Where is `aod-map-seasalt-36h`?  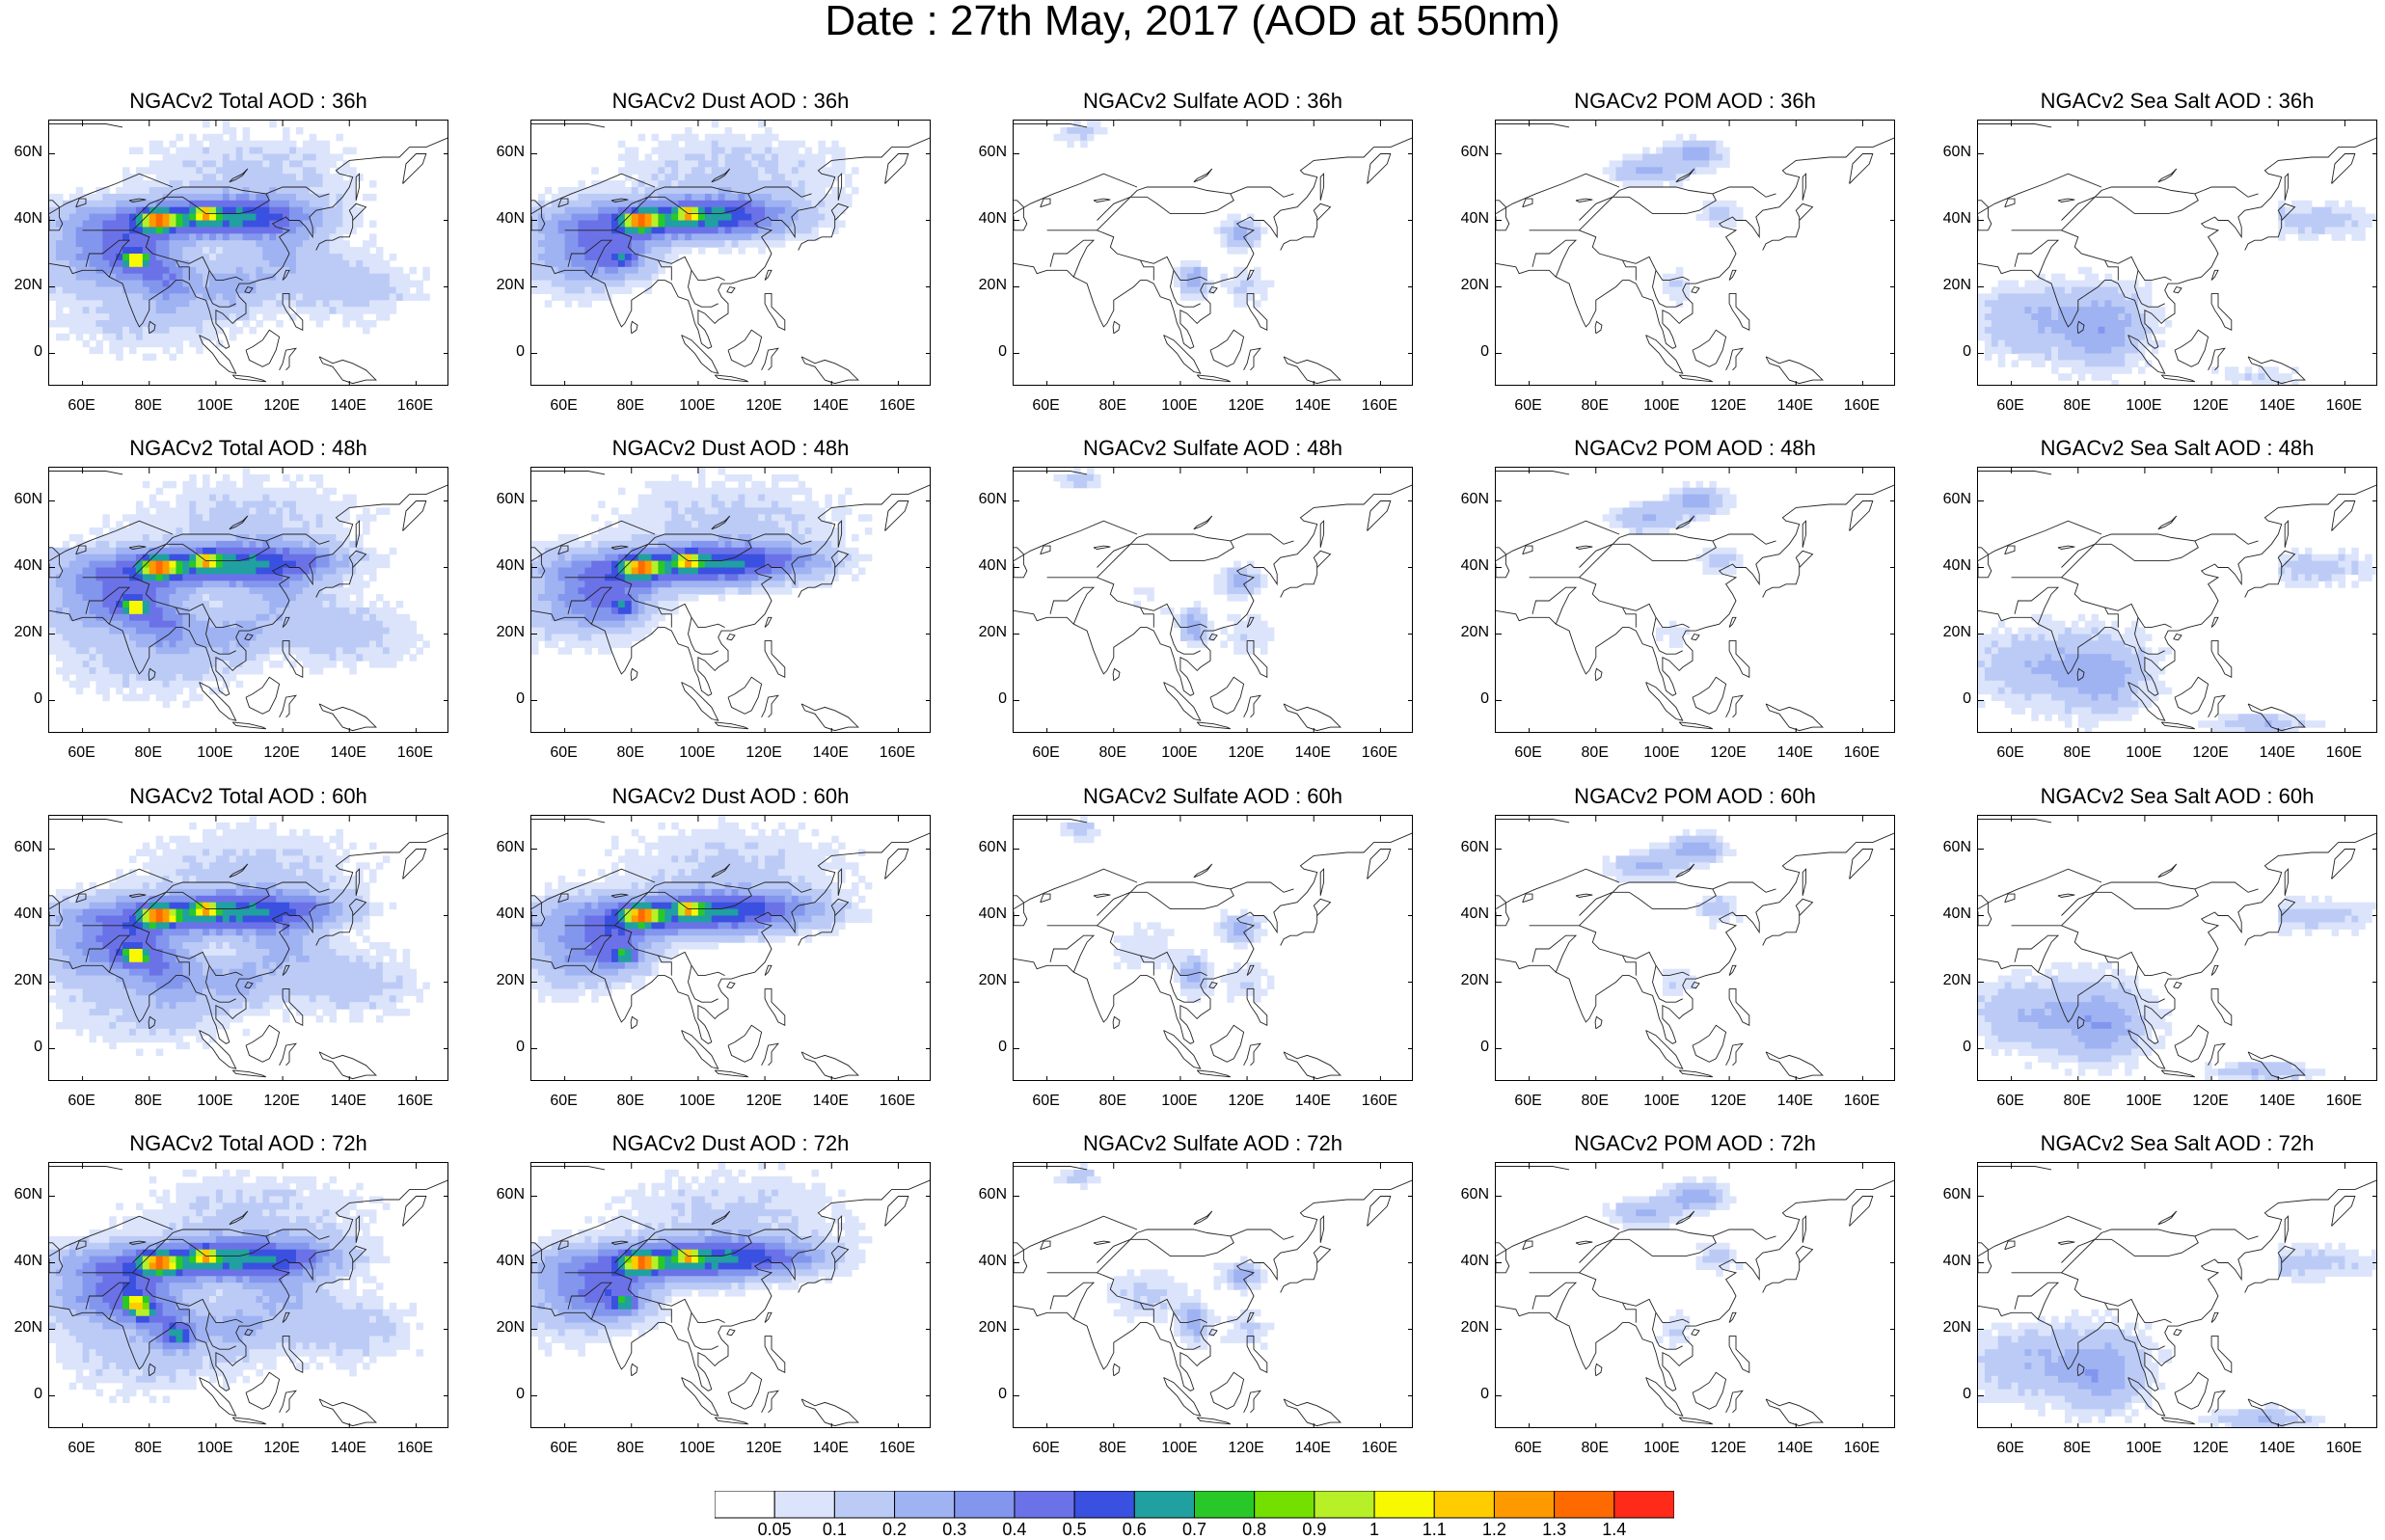
aod-map-seasalt-36h is located at coordinates (2177, 253).